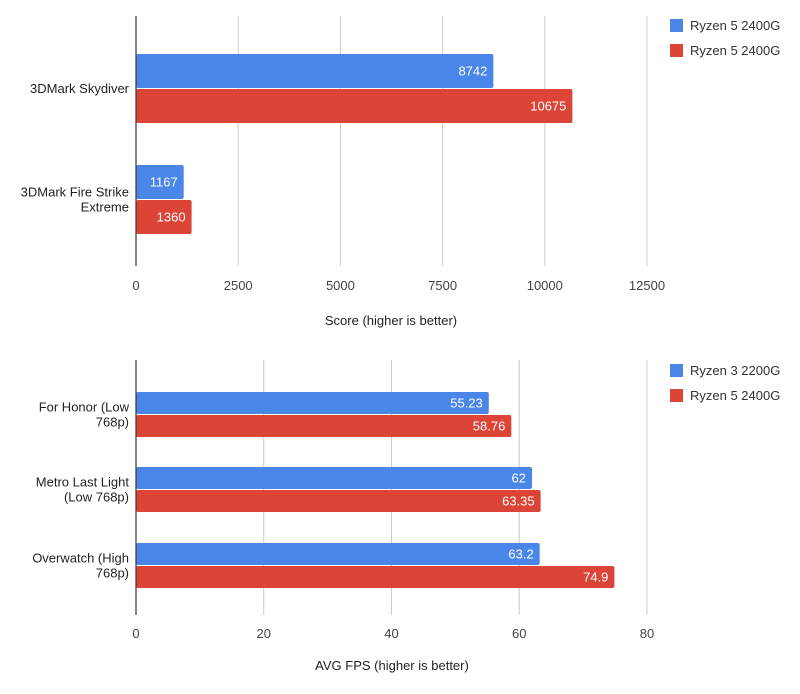 This screenshot has width=800, height=694. I want to click on x-tick-label: 5000, so click(340, 285).